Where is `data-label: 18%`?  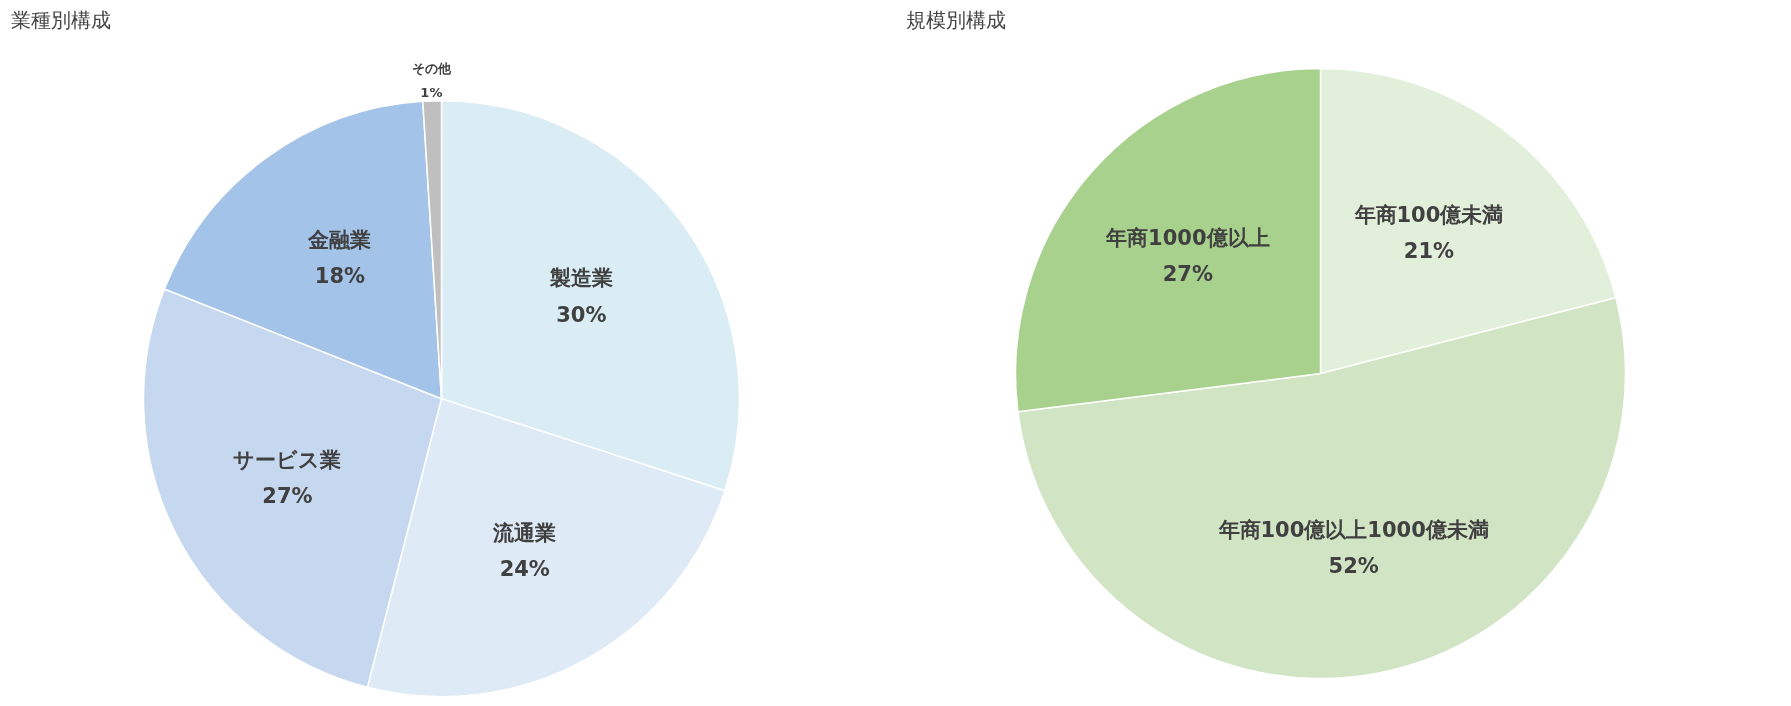 data-label: 18% is located at coordinates (340, 276).